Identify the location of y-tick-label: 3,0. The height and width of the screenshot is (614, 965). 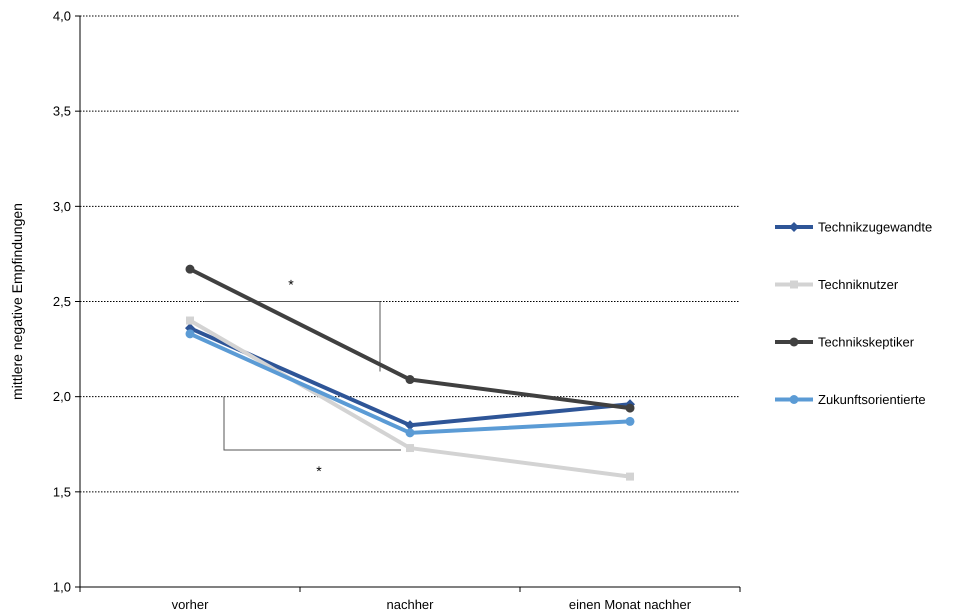
(61, 206).